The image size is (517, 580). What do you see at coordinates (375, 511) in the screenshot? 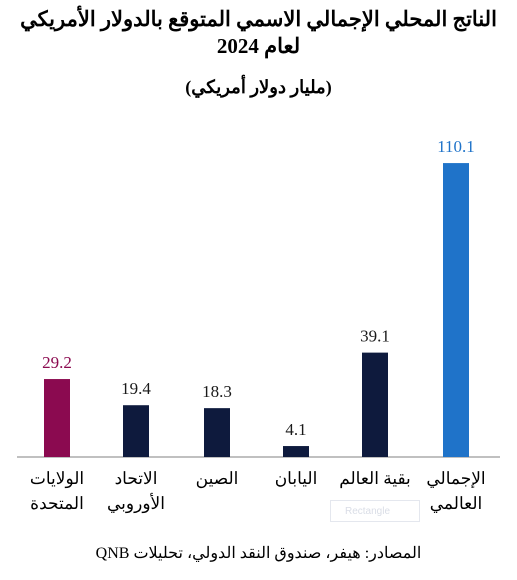
I see `watermark-label: Rectangle` at bounding box center [375, 511].